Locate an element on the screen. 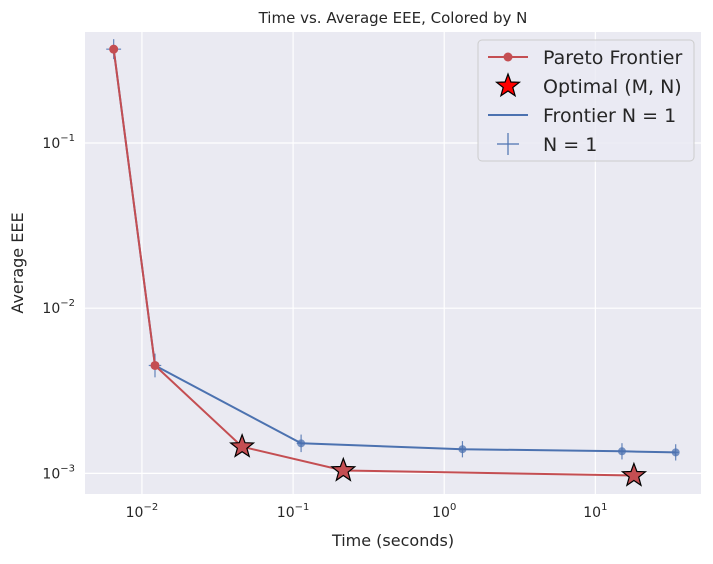  legend-frame is located at coordinates (586, 100).